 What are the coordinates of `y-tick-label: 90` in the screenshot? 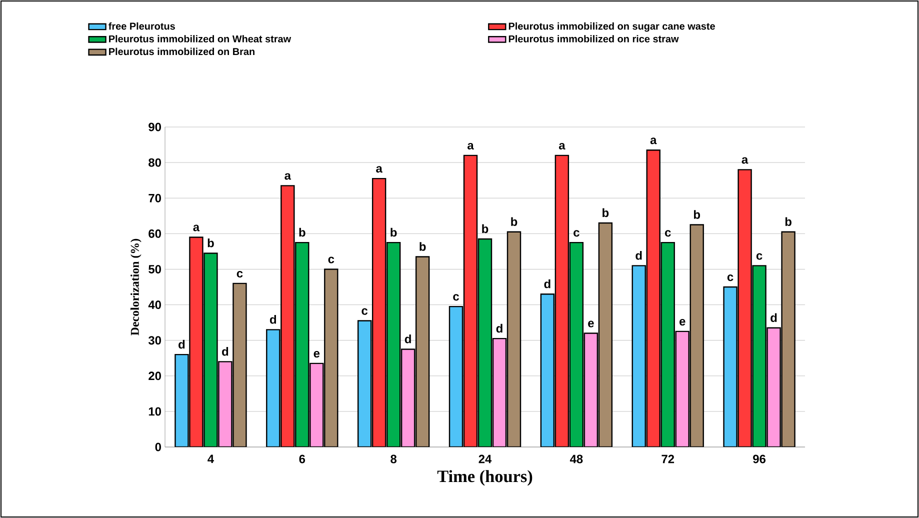 It's located at (154, 127).